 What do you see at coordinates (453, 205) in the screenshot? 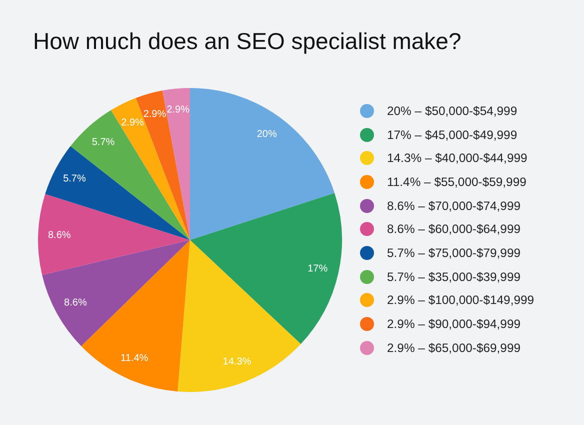
I see `legend-label: 8.6% – $70,000-$74,999` at bounding box center [453, 205].